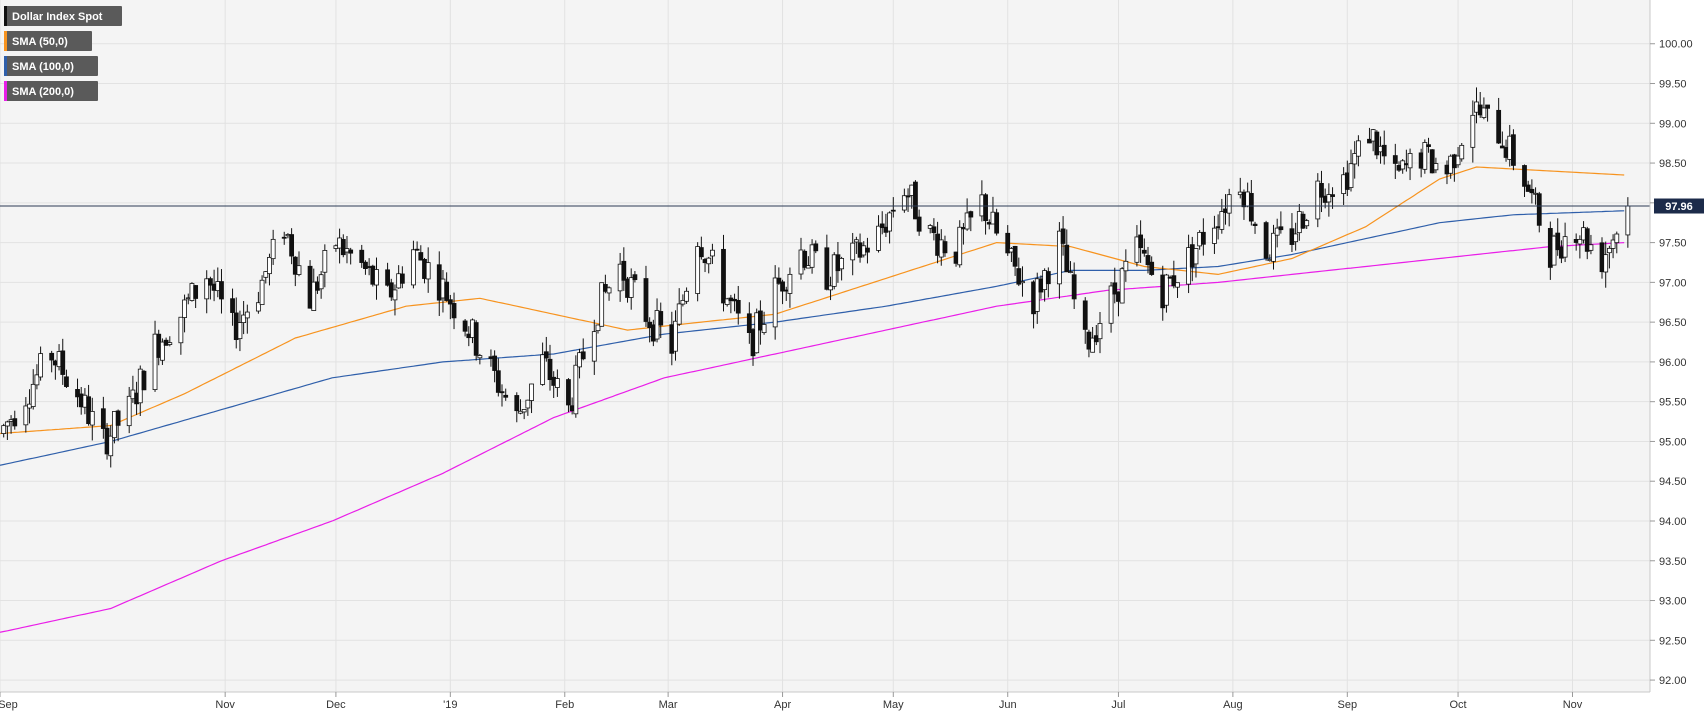  Describe the element at coordinates (1673, 403) in the screenshot. I see `y-tick-label: 95.50` at that location.